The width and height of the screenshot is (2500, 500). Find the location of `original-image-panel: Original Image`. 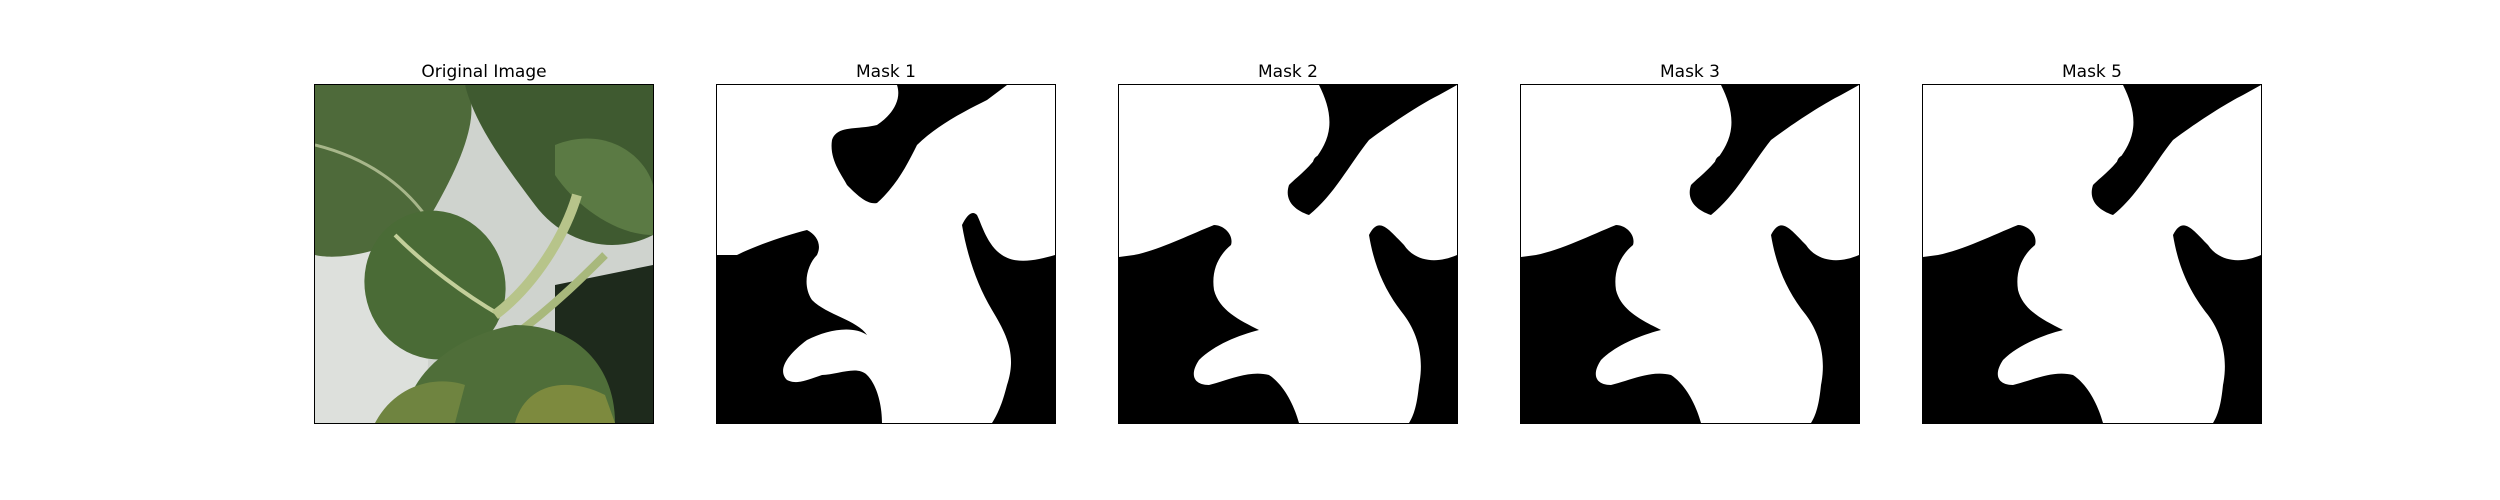

original-image-panel: Original Image is located at coordinates (484, 242).